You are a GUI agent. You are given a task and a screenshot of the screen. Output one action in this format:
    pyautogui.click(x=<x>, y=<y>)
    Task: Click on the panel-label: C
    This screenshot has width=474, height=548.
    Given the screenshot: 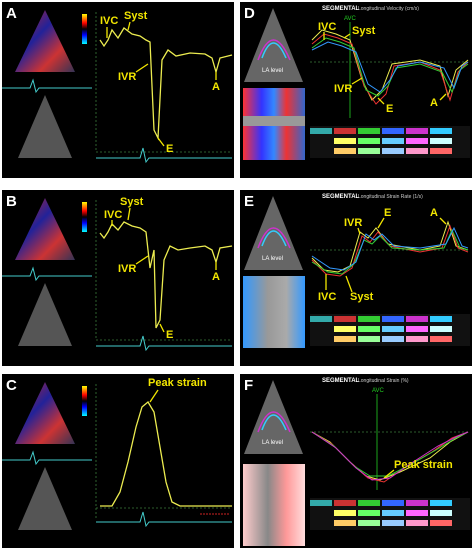 What is the action you would take?
    pyautogui.click(x=11, y=385)
    